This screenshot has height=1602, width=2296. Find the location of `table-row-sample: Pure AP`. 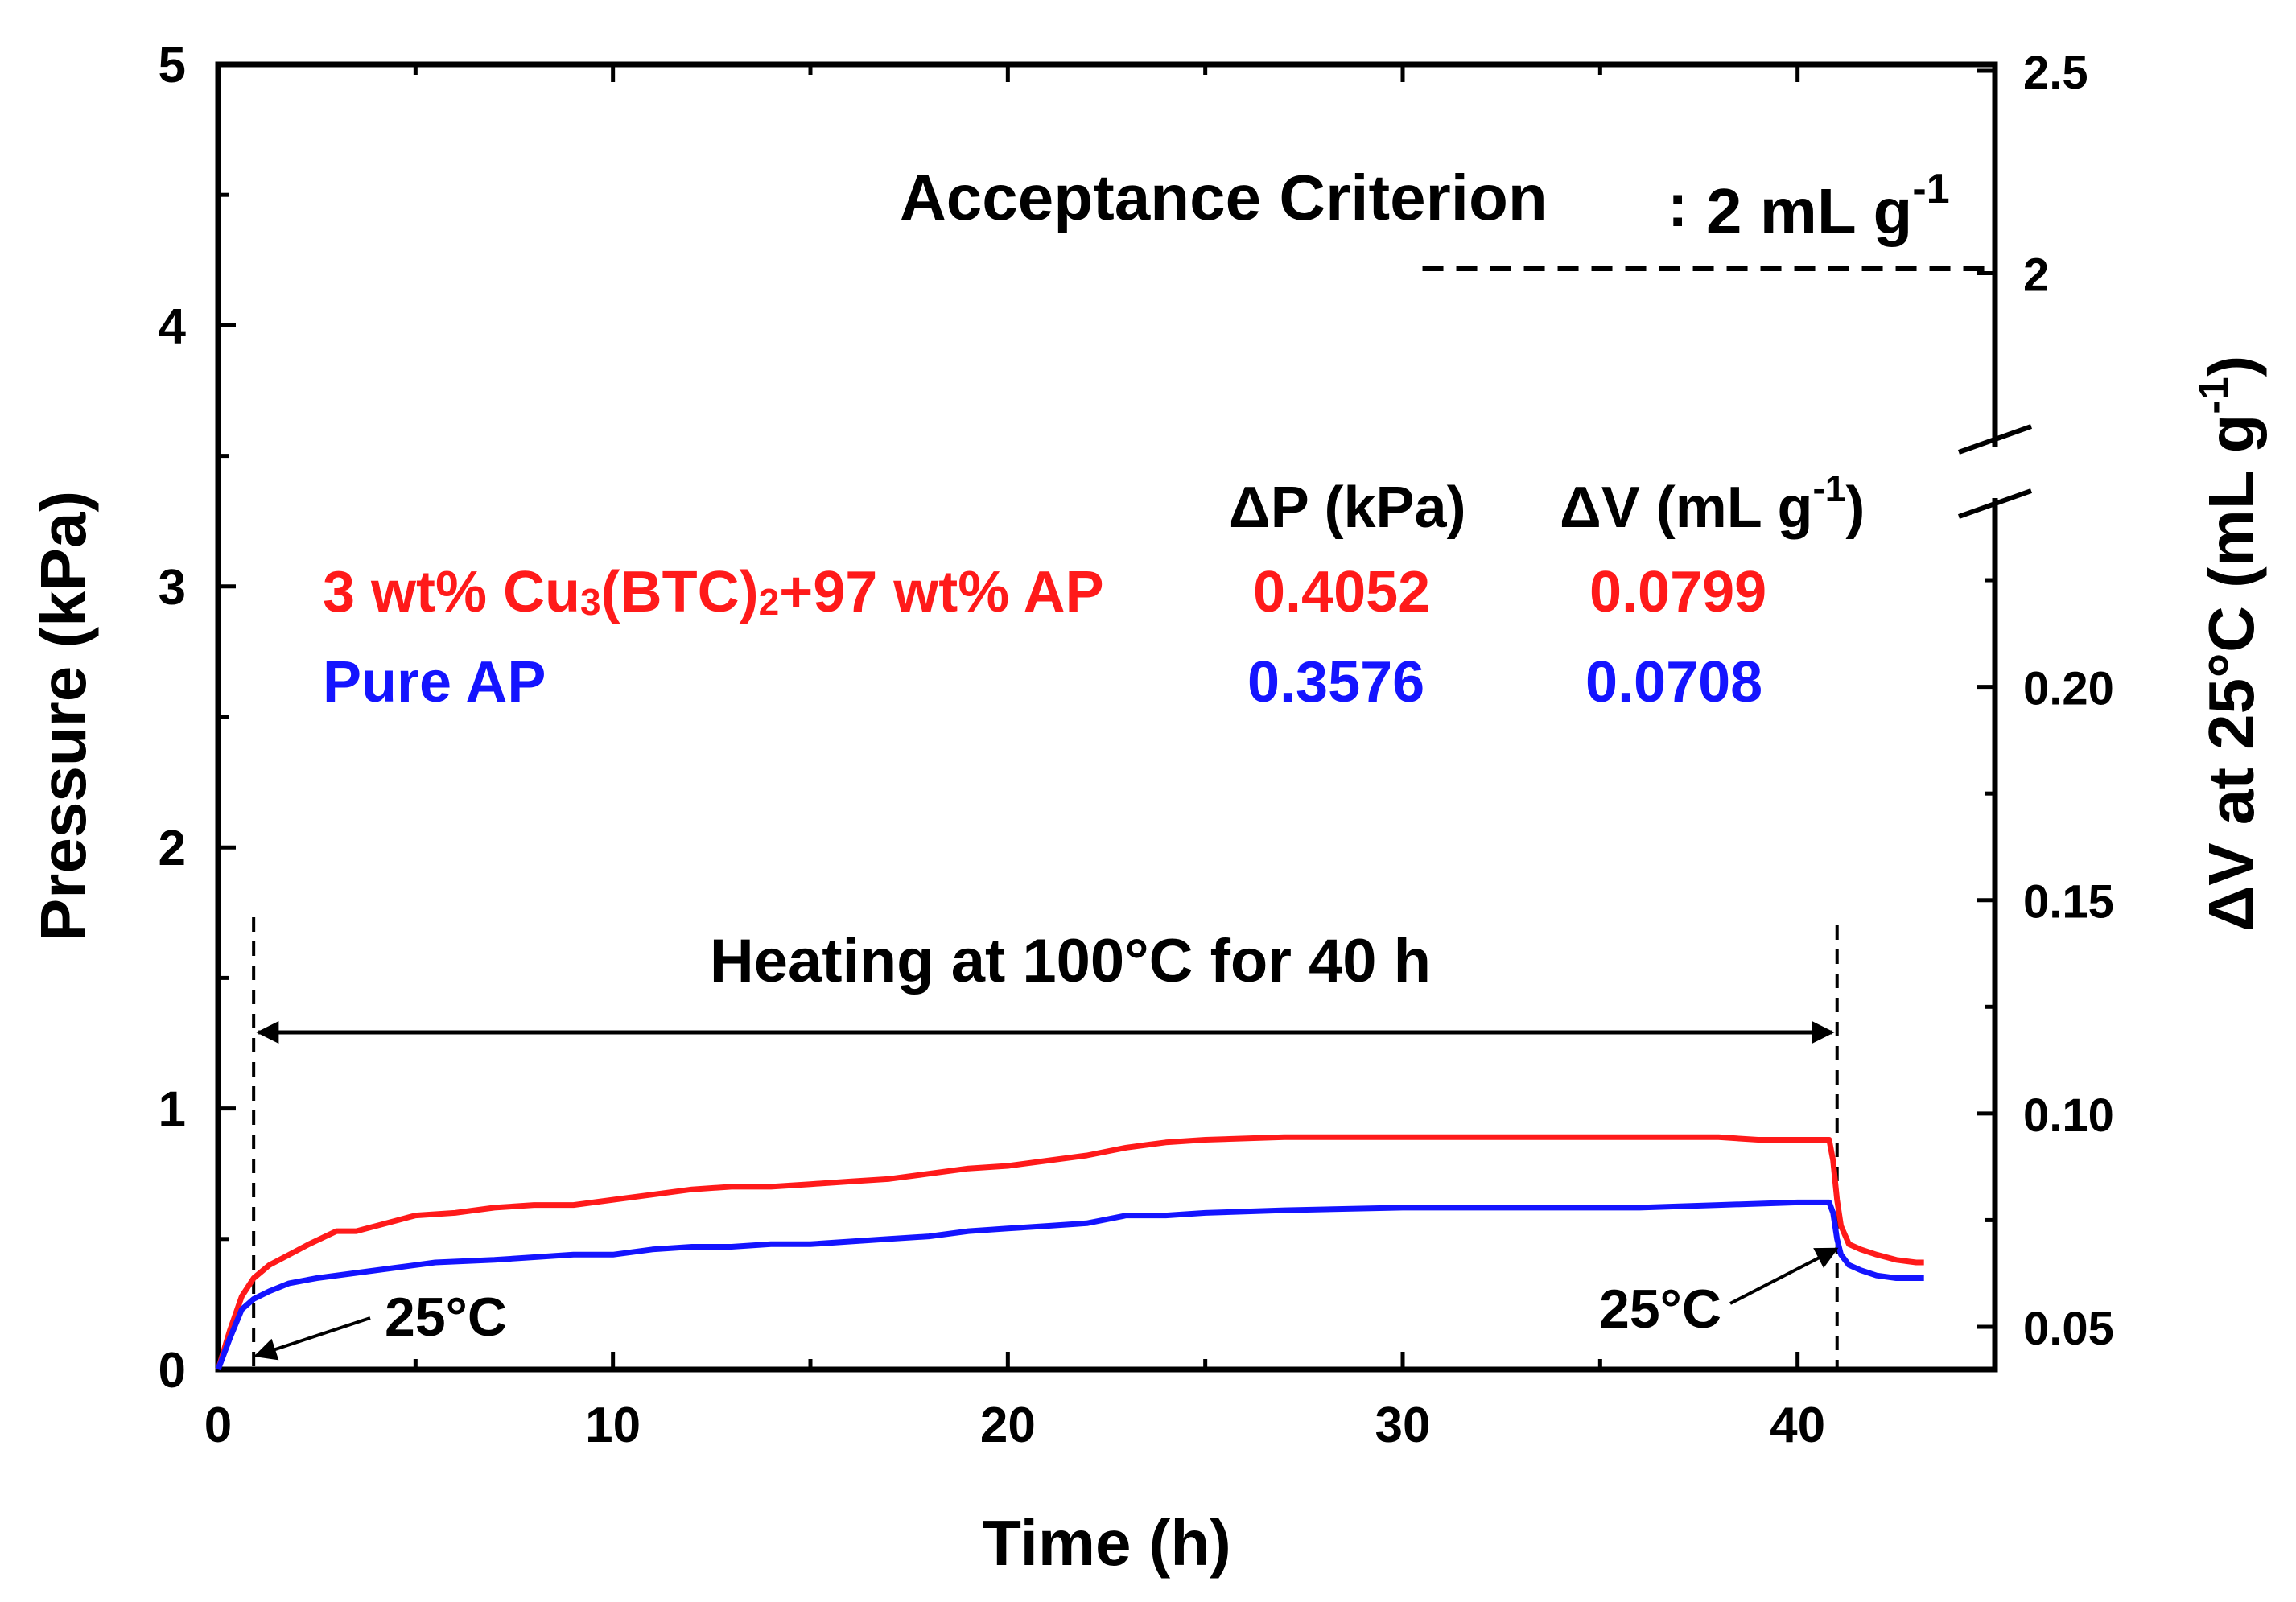

table-row-sample: Pure AP is located at coordinates (434, 683).